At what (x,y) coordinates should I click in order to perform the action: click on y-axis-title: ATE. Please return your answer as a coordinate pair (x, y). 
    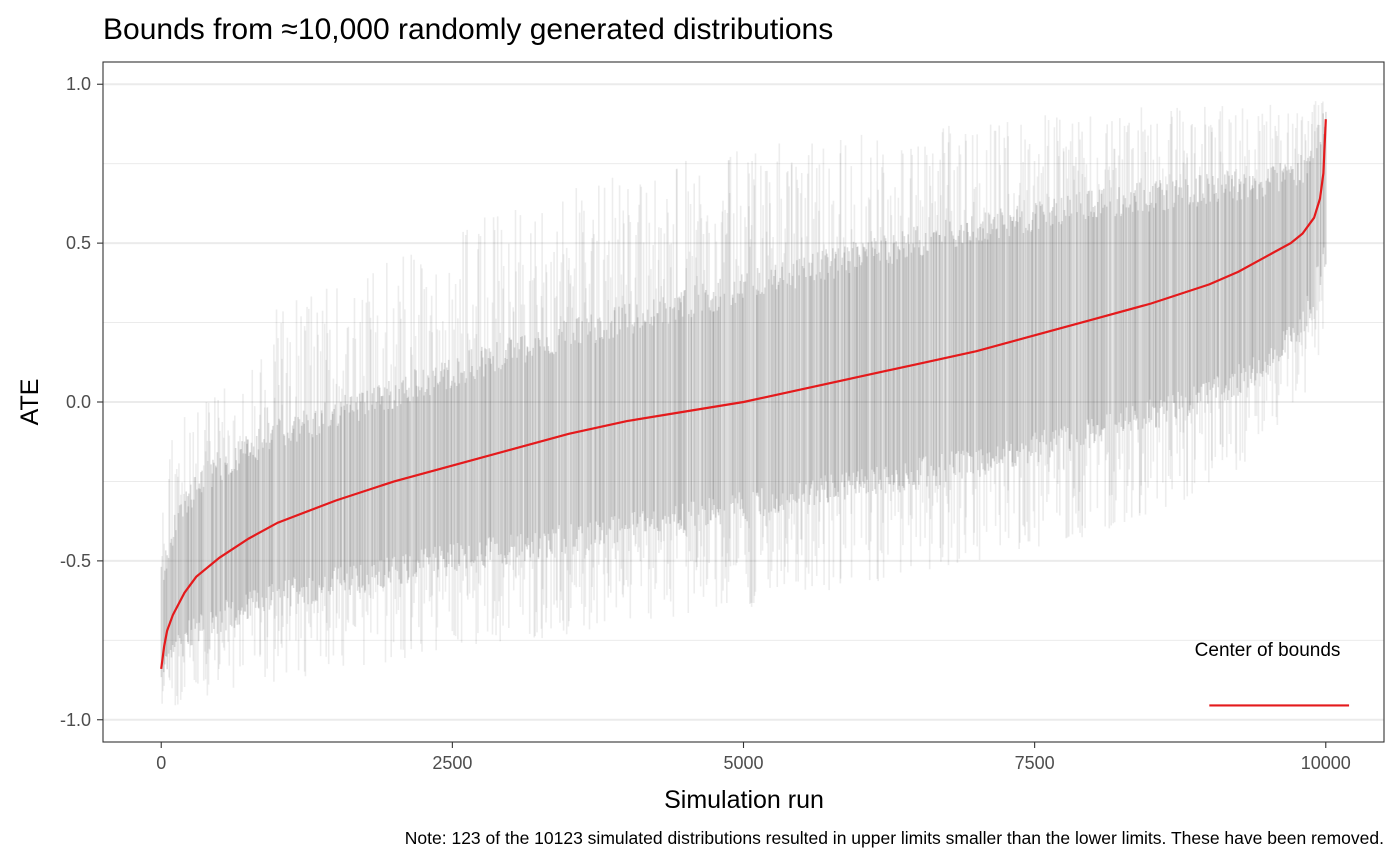
    Looking at the image, I should click on (30, 402).